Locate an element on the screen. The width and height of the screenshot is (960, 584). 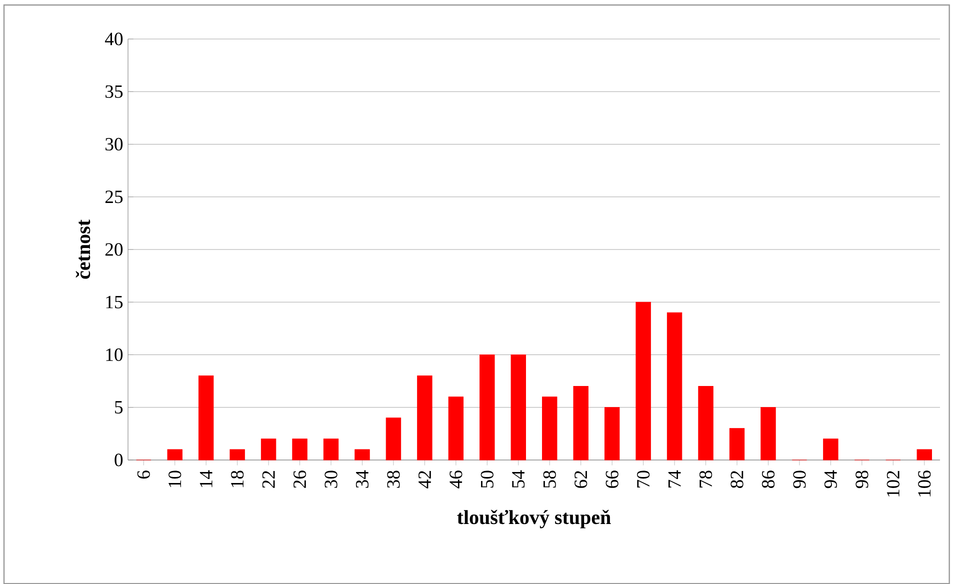
x-tick-label: 94 is located at coordinates (830, 479).